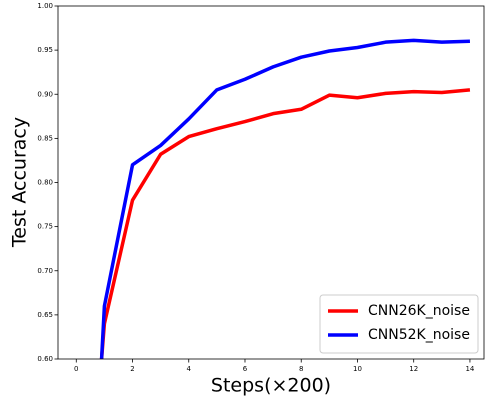  Describe the element at coordinates (45, 271) in the screenshot. I see `y-tick-label: 0.70` at that location.